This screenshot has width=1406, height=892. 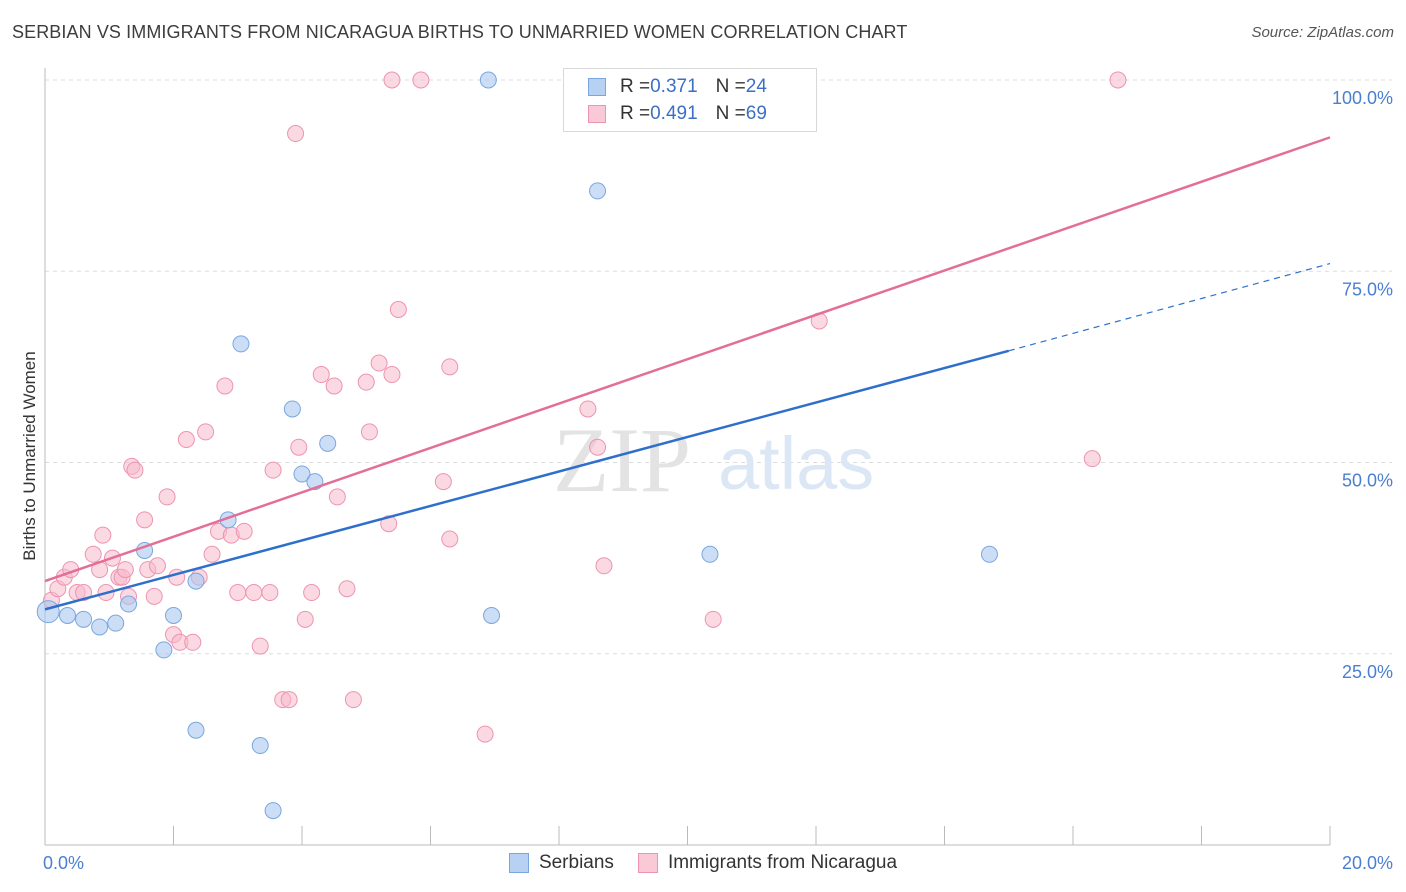 I want to click on legend-row-nicaragua: R = 0.491 N = 69, so click(x=677, y=114).